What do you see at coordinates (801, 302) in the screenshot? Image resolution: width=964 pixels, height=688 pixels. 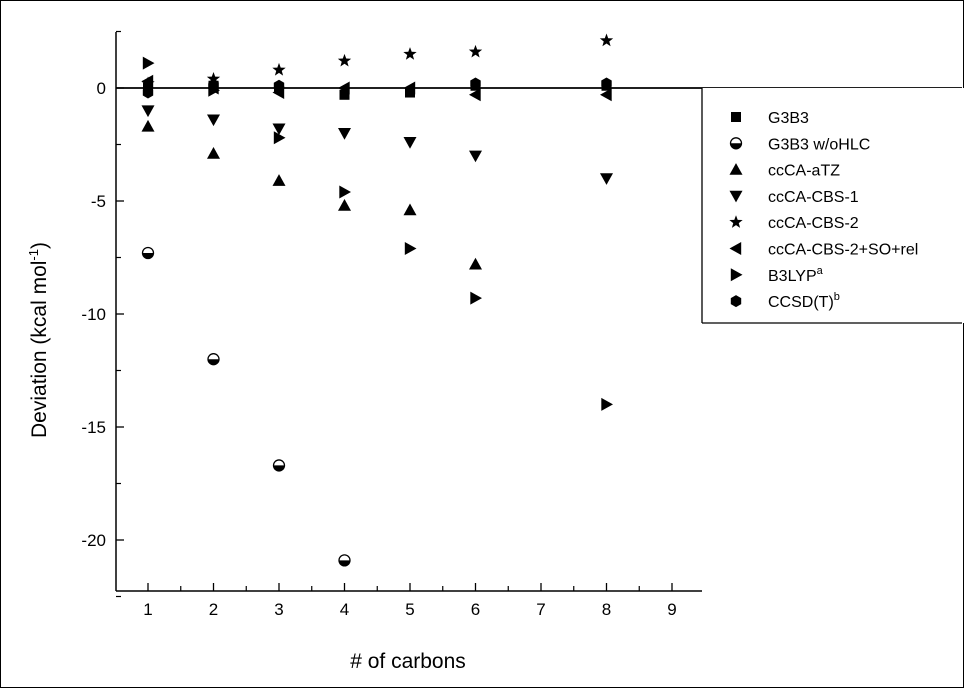 I see `legend-label-text: CCSD(T)` at bounding box center [801, 302].